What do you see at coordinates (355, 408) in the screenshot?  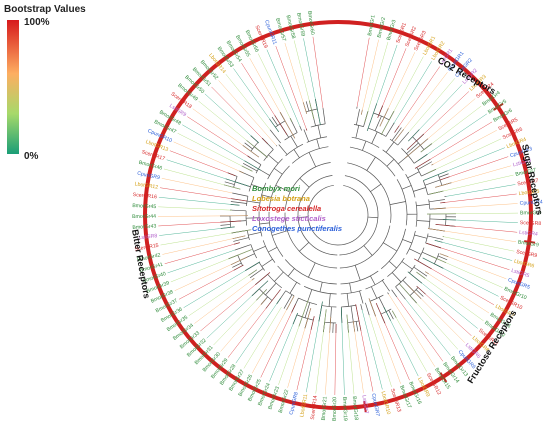 I see `leaf-label: BmorGr18` at bounding box center [355, 408].